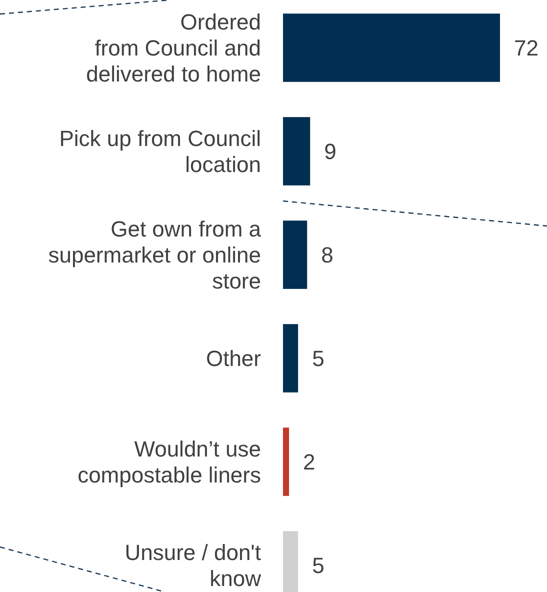 The width and height of the screenshot is (547, 592). I want to click on y-tick-label: Wouldn’t use compostable liners, so click(169, 462).